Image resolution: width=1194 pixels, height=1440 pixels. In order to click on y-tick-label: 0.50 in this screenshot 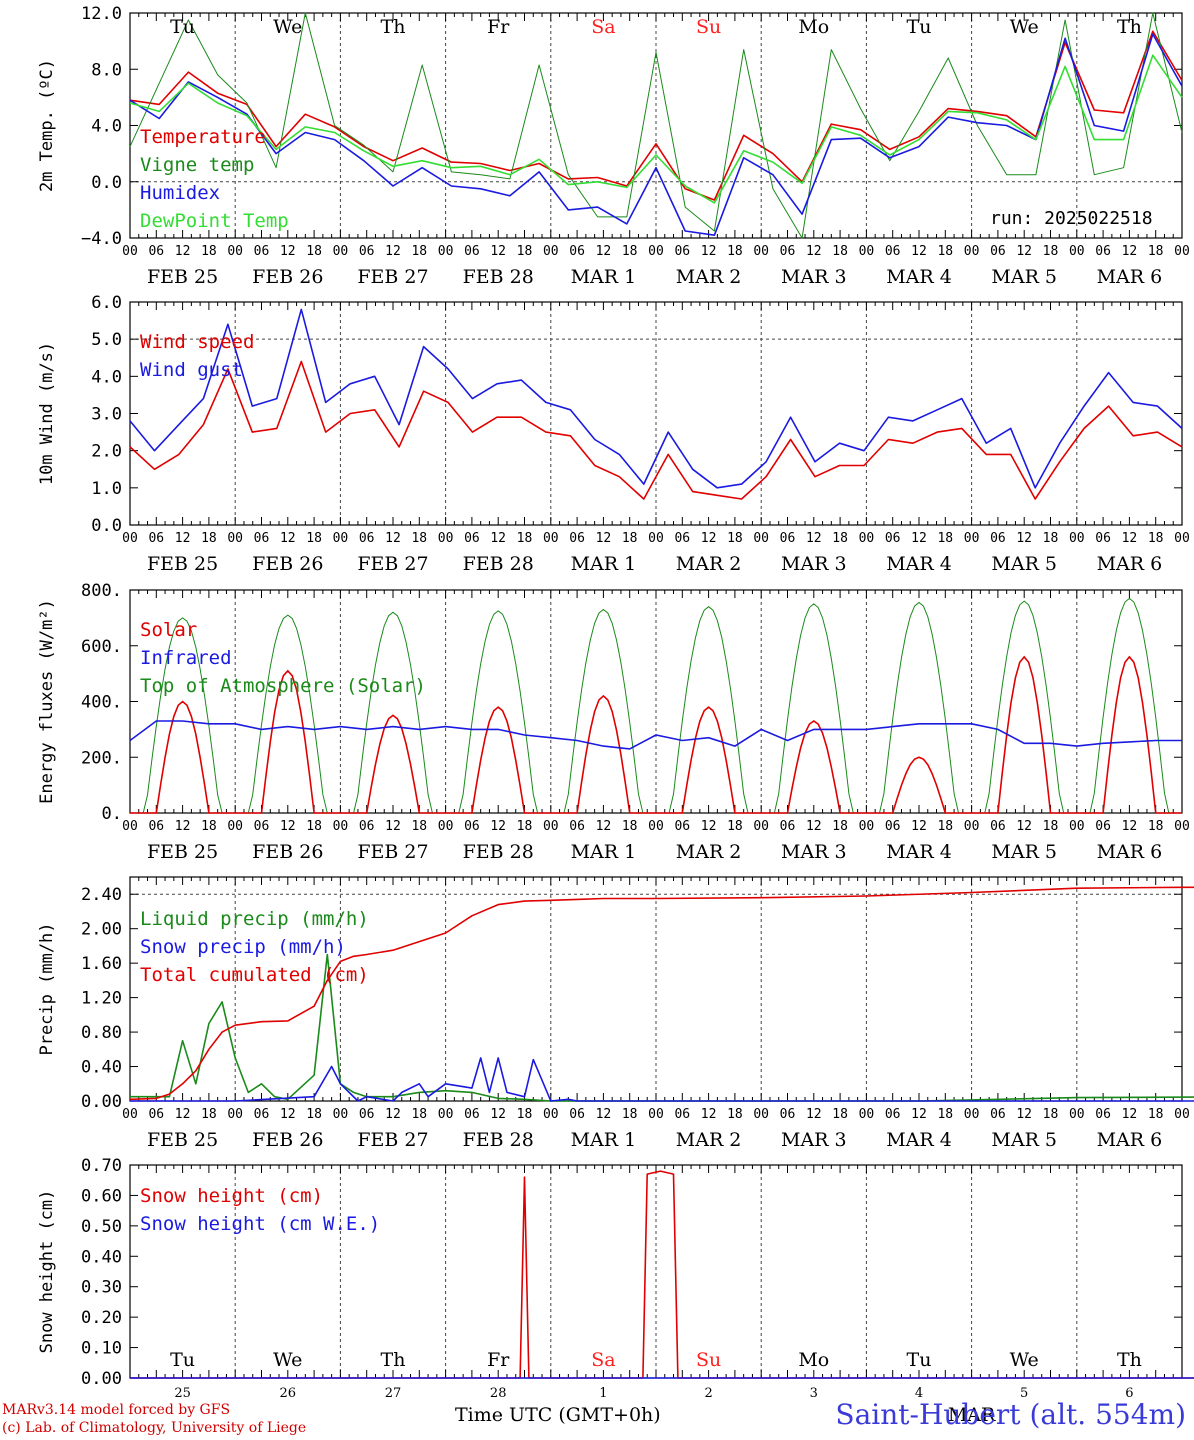, I will do `click(101, 1227)`.